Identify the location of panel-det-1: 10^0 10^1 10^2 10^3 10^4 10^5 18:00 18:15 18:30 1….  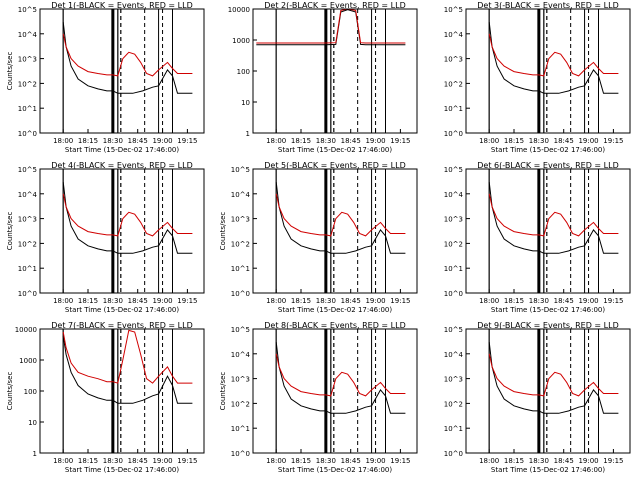
(105, 77).